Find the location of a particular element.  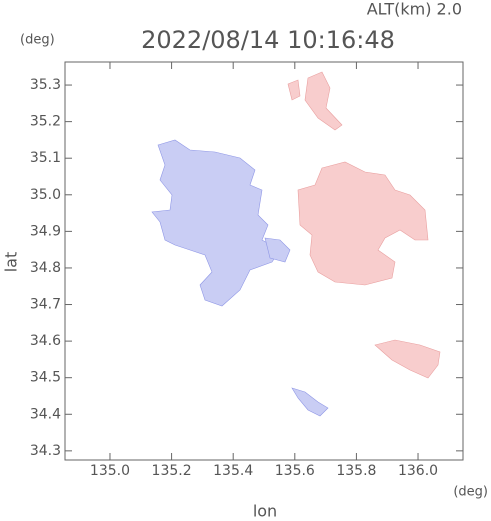

y-tick-label: 34.8 is located at coordinates (45, 268).